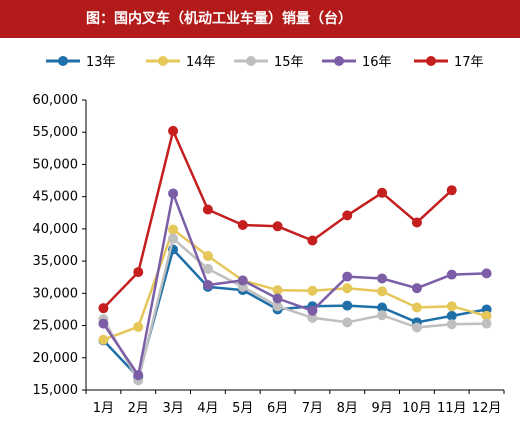  What do you see at coordinates (377, 62) in the screenshot?
I see `legend-label: 16年` at bounding box center [377, 62].